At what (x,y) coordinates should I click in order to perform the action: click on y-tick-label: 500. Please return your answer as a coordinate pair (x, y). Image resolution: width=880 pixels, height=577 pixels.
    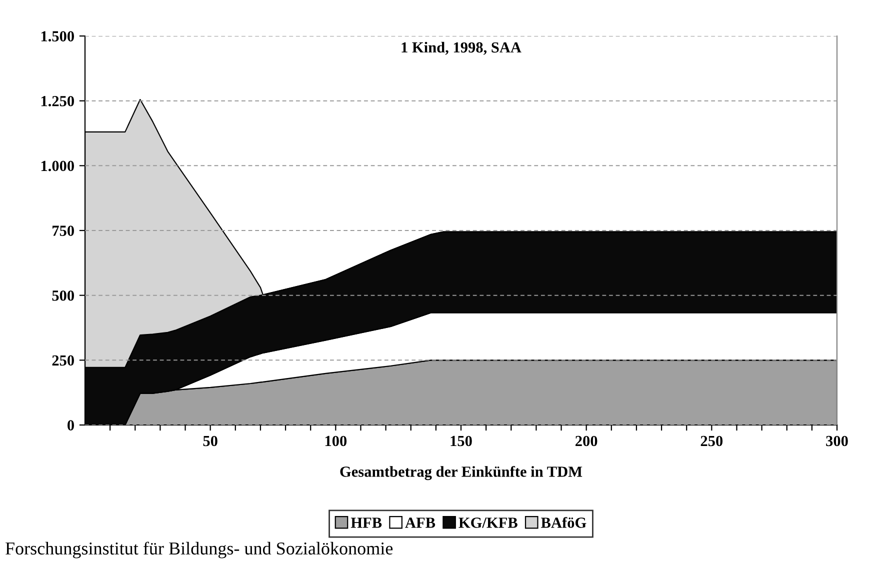
    Looking at the image, I should click on (63, 295).